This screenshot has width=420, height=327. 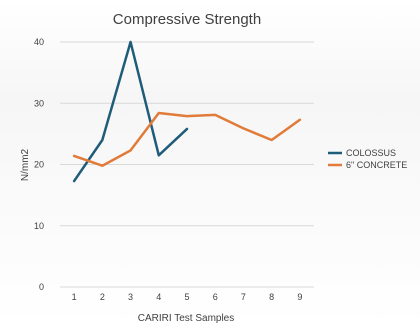 What do you see at coordinates (186, 318) in the screenshot?
I see `x-axis-label: CARIRI Test Samples` at bounding box center [186, 318].